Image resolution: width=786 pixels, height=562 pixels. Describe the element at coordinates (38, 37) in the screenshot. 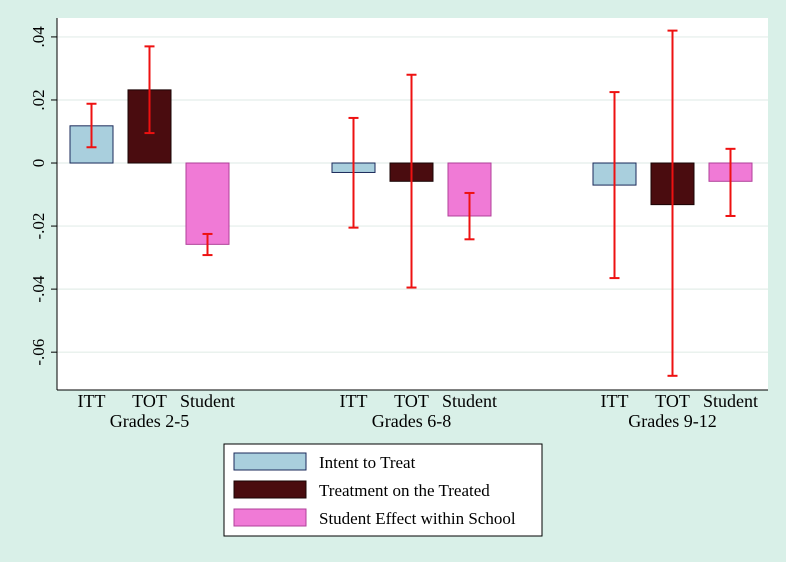

I see `y-tick-label: .04` at that location.